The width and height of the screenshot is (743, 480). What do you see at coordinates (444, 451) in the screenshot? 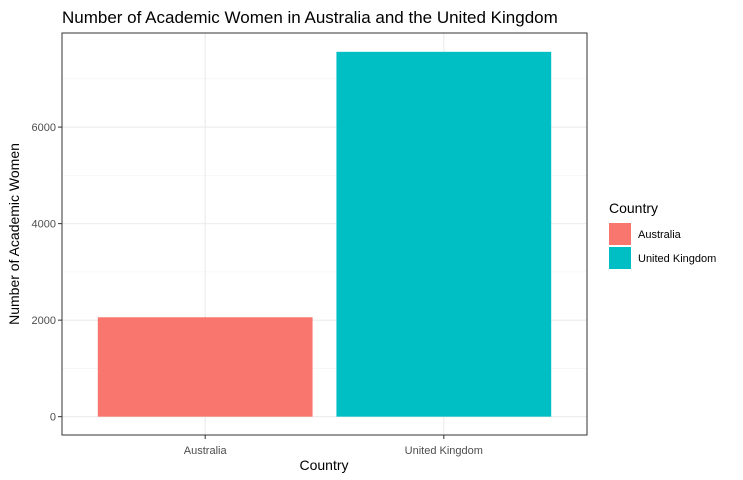
I see `x-tick-label: United Kingdom` at bounding box center [444, 451].